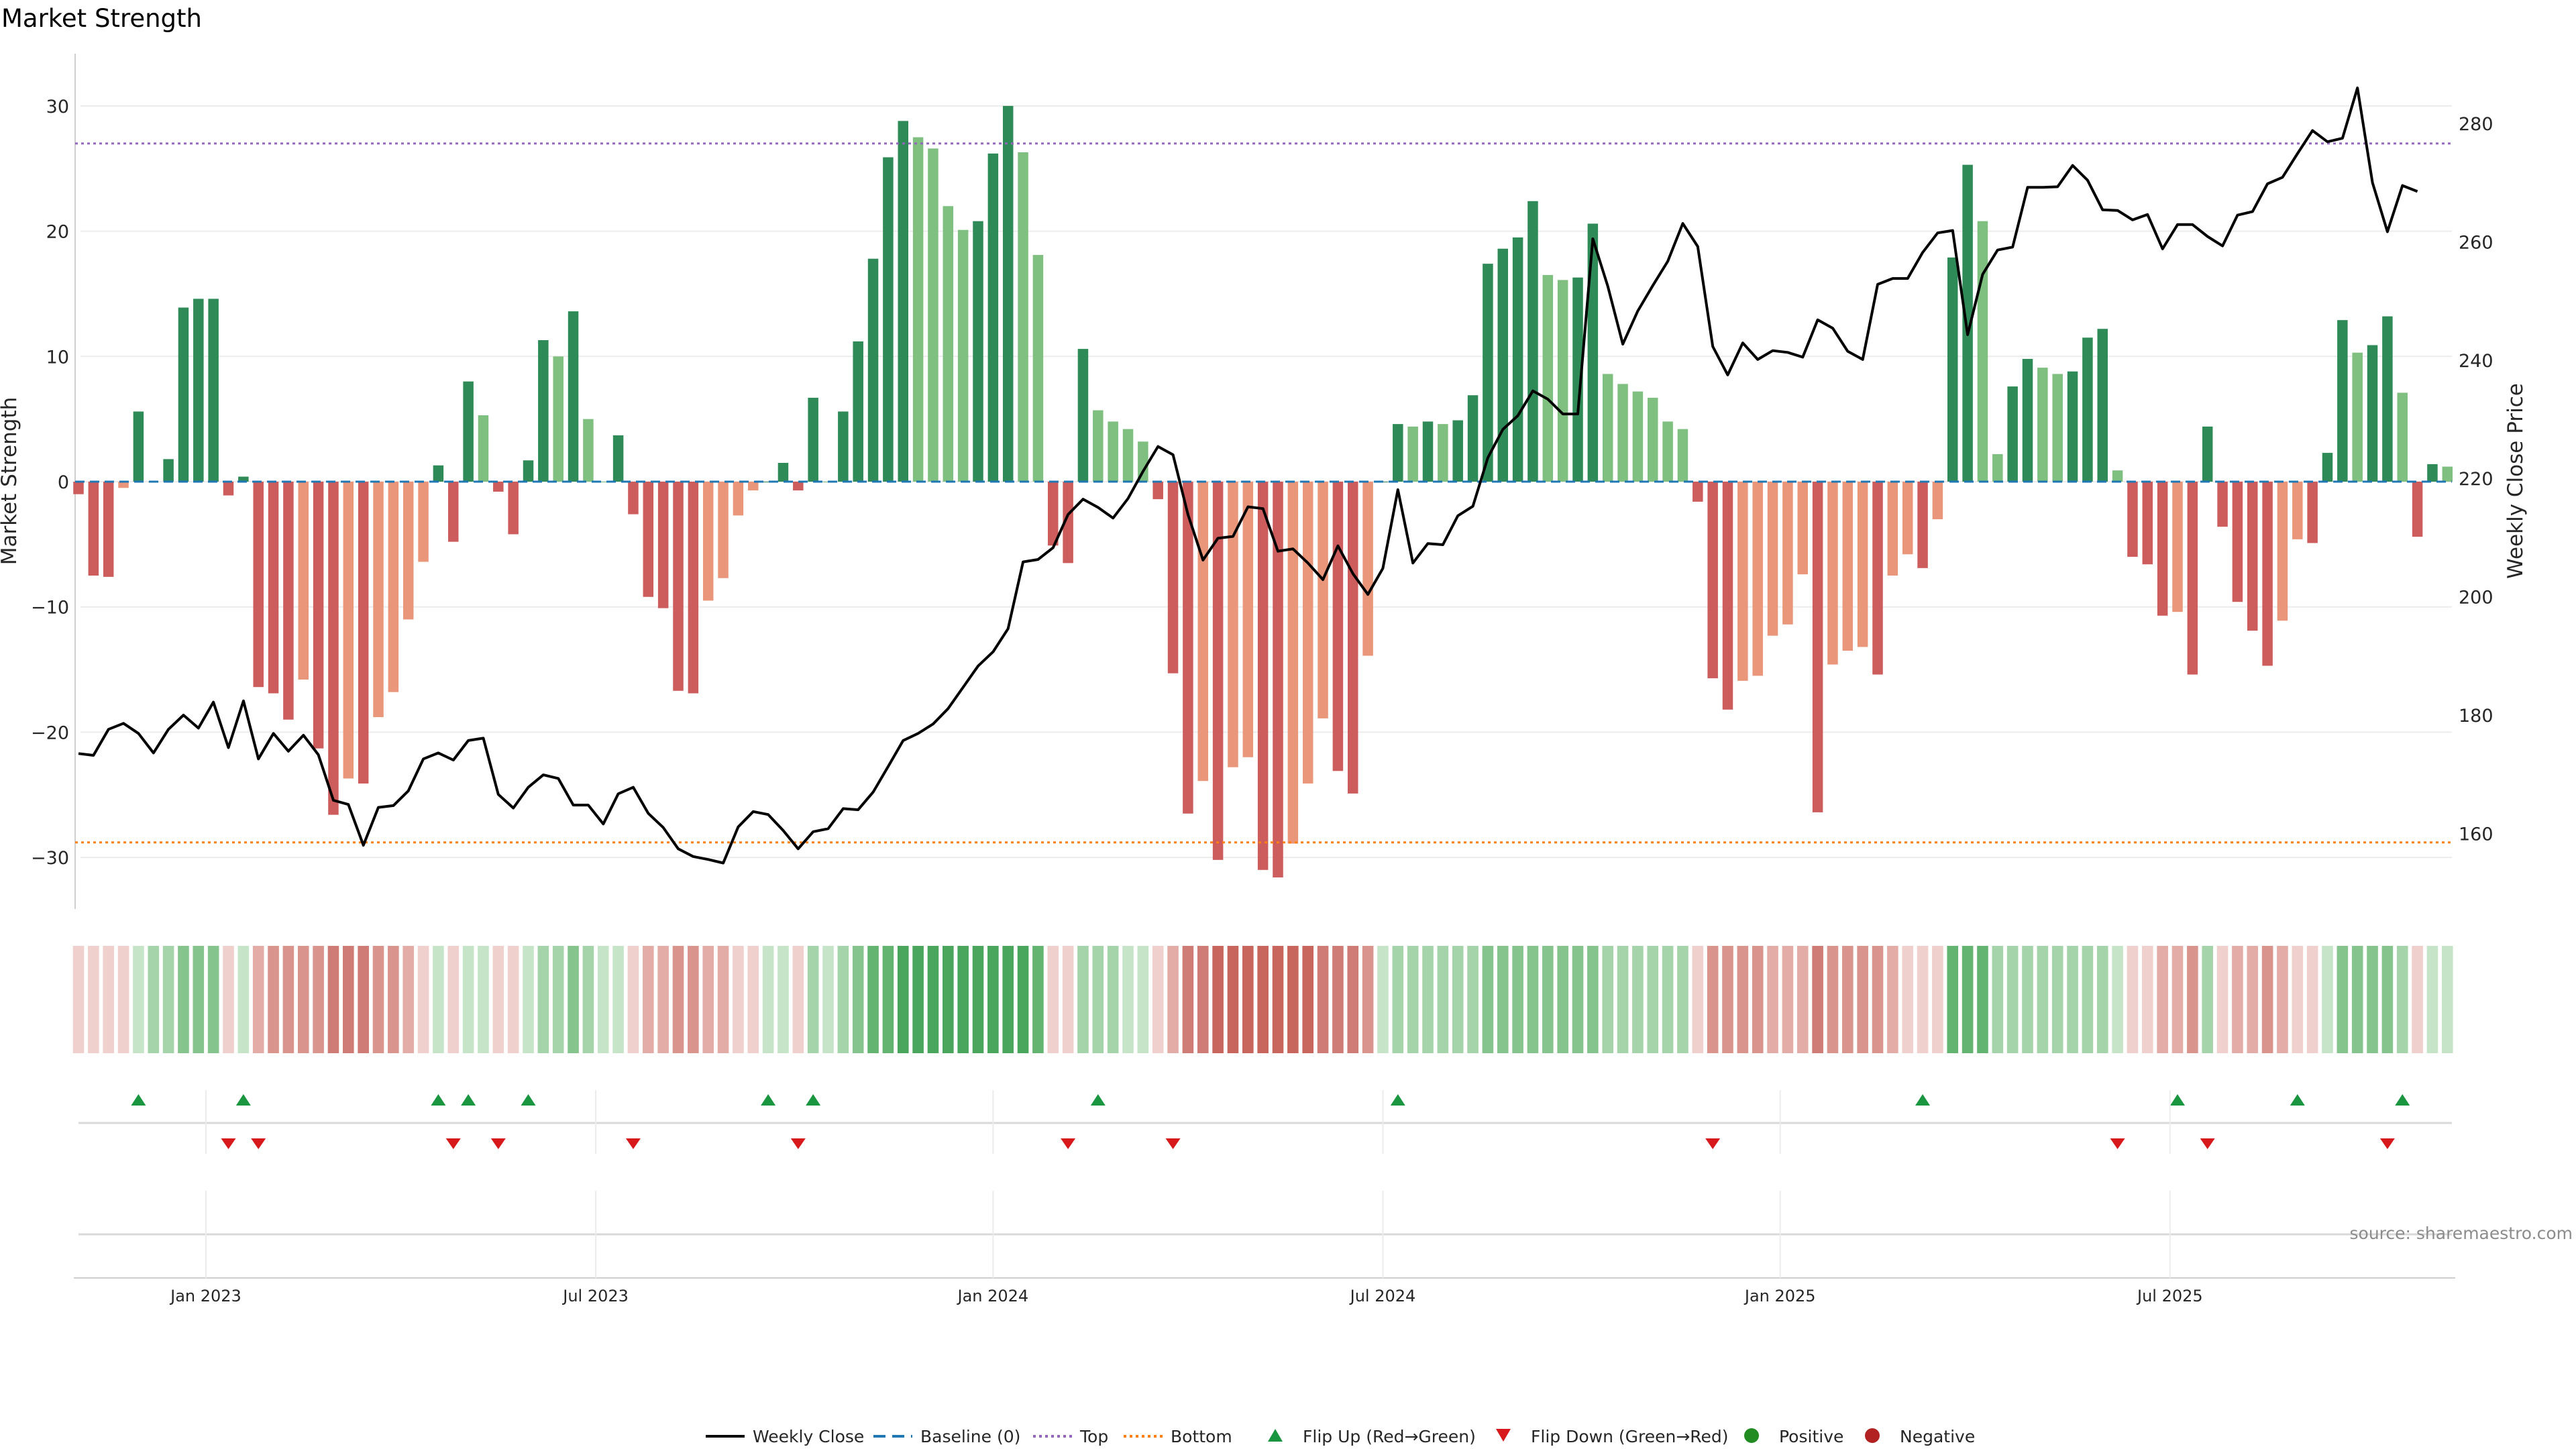  I want to click on x-tick-label: Jul 2023, so click(595, 1296).